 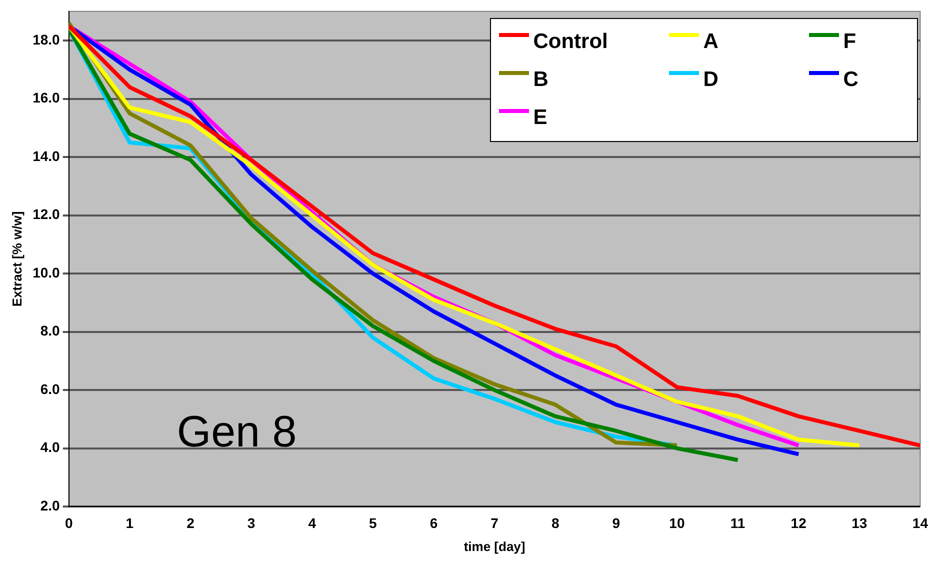 I want to click on legend-label: A, so click(x=710, y=42).